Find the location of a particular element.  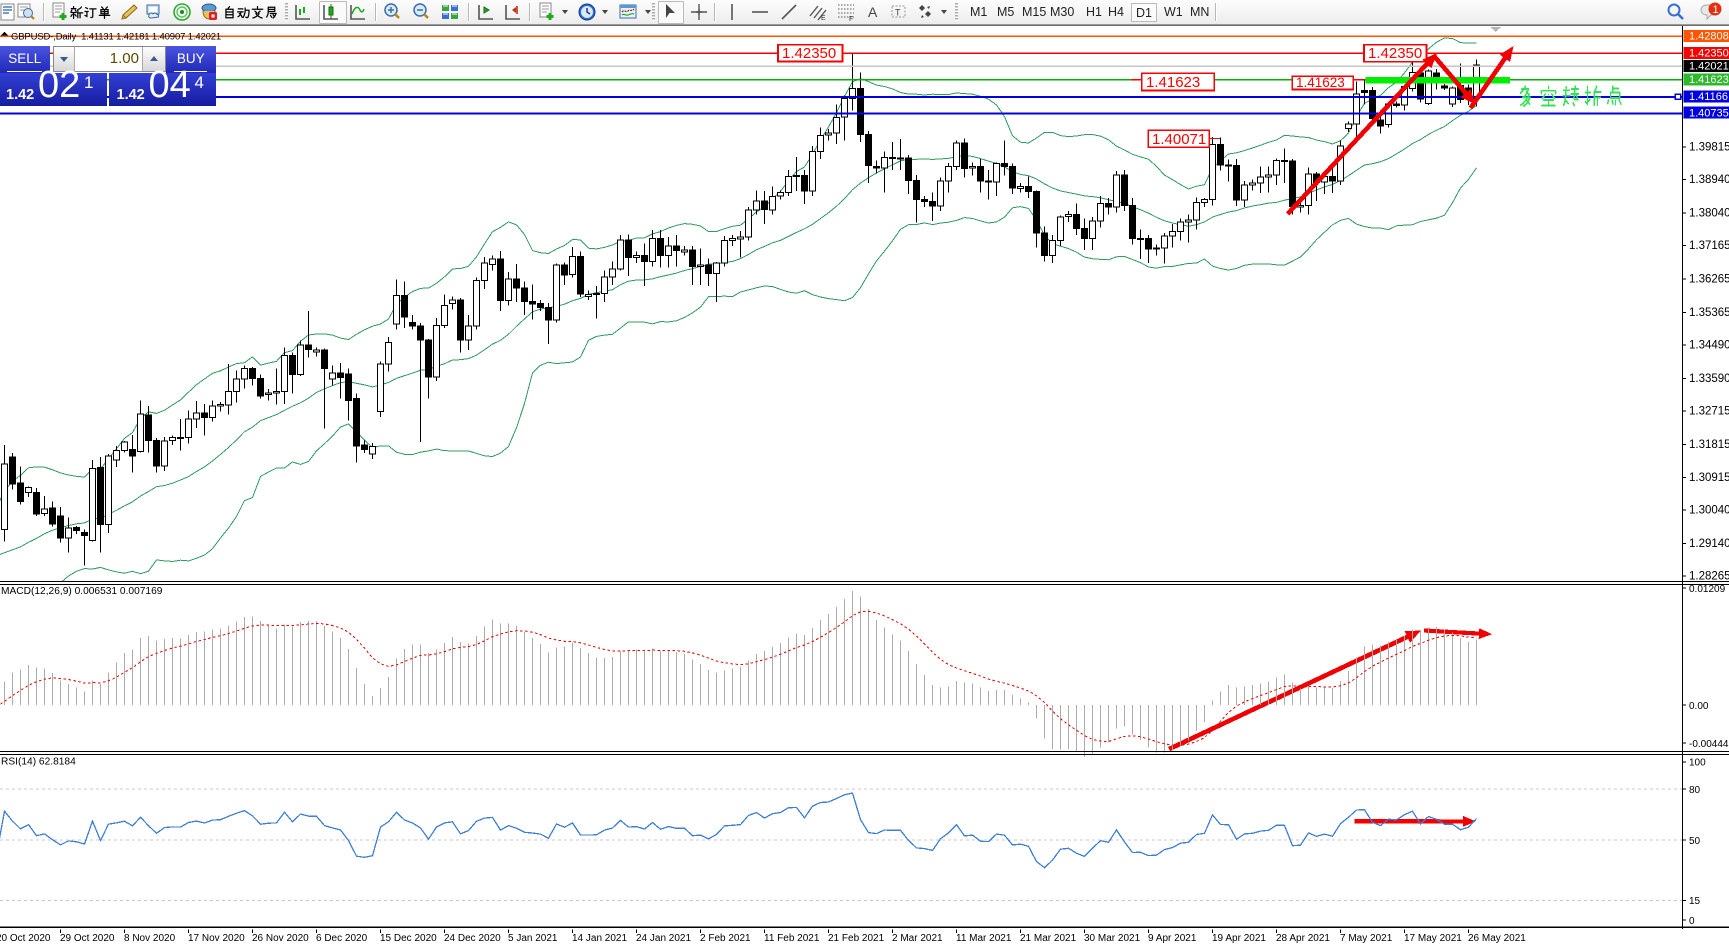

svg-text: 1.35365 is located at coordinates (1709, 313).